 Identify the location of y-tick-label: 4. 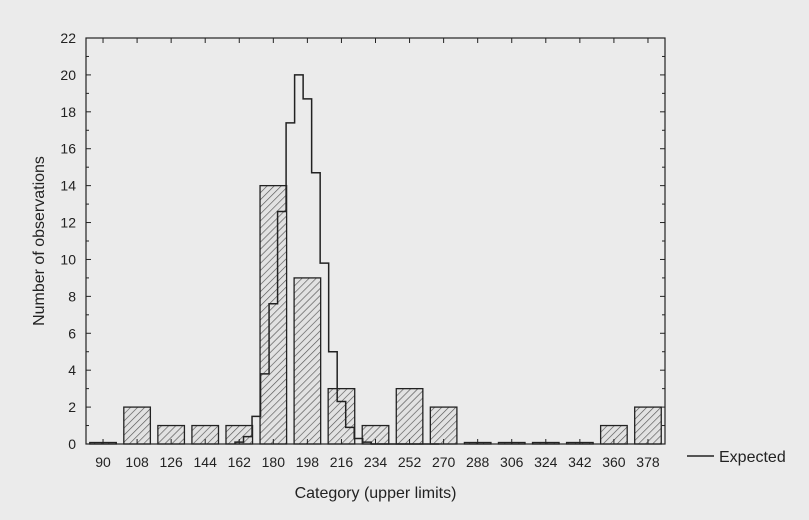
(72, 370).